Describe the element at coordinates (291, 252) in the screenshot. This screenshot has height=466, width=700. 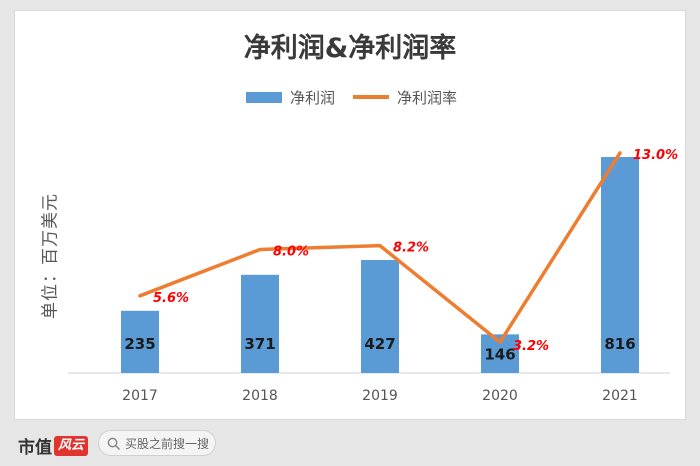
I see `line-data-label: 8.0%` at that location.